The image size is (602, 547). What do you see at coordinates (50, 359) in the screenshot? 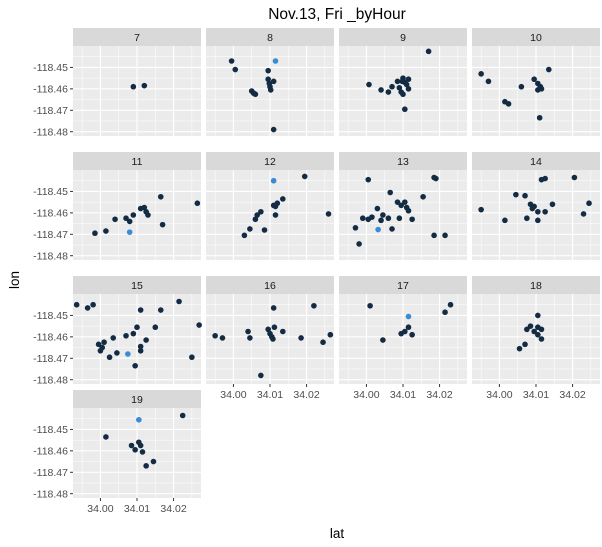
I see `y-tick-label: -118.47` at bounding box center [50, 359].